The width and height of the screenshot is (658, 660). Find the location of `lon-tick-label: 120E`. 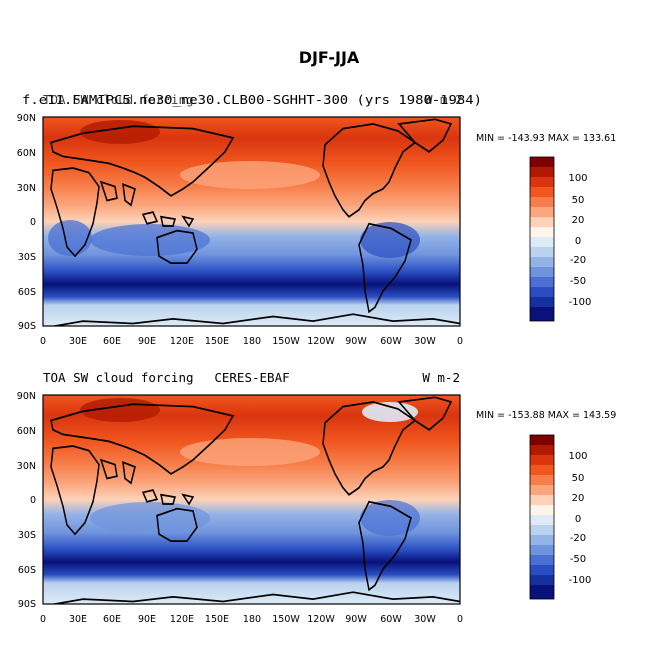

lon-tick-label: 120E is located at coordinates (182, 619).